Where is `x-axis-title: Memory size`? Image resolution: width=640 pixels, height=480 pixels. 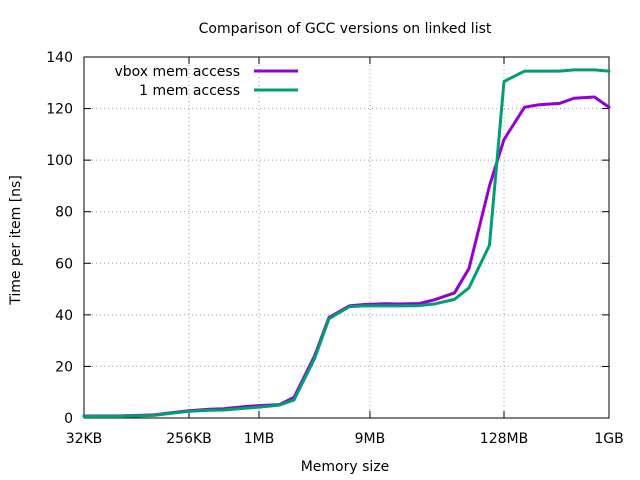 x-axis-title: Memory size is located at coordinates (345, 467).